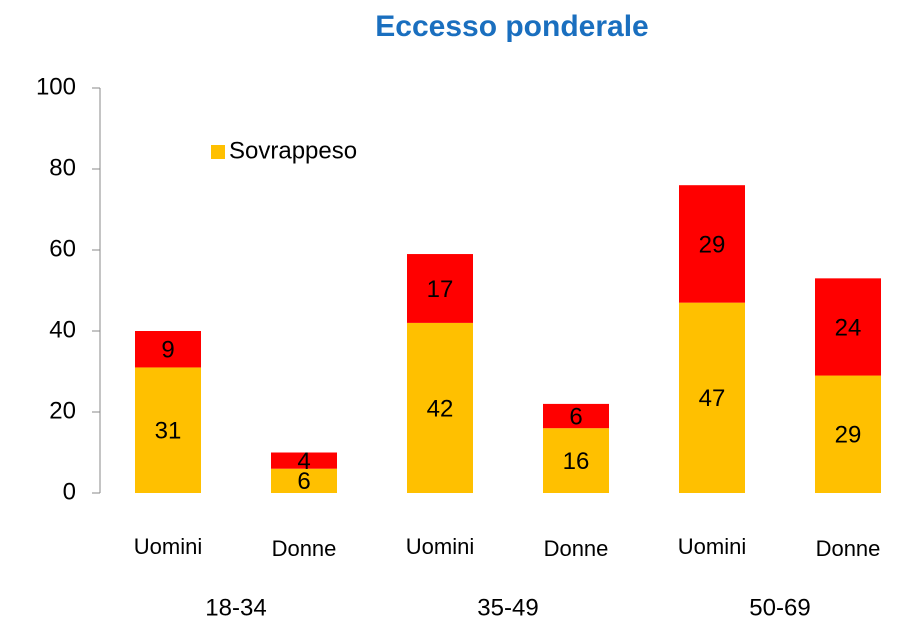 This screenshot has height=624, width=920. I want to click on data-label: 16, so click(576, 461).